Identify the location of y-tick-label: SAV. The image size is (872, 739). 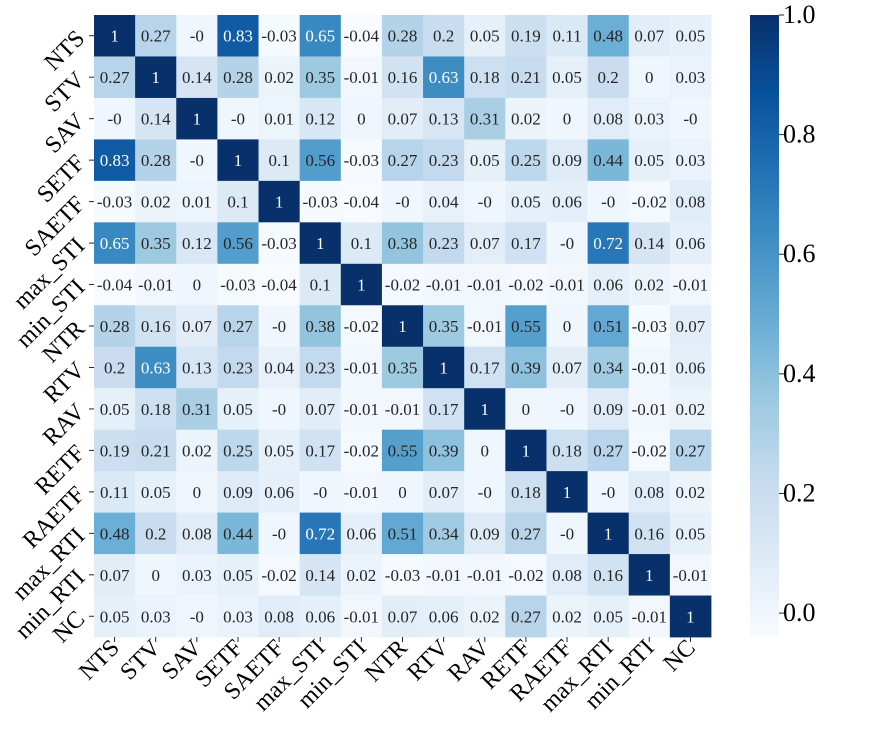
(65, 133).